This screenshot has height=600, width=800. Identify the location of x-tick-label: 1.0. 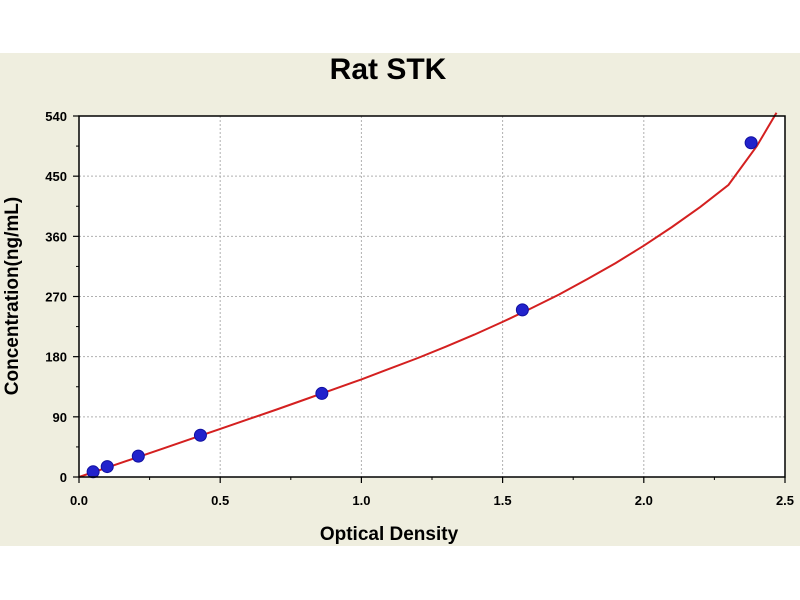
(361, 500).